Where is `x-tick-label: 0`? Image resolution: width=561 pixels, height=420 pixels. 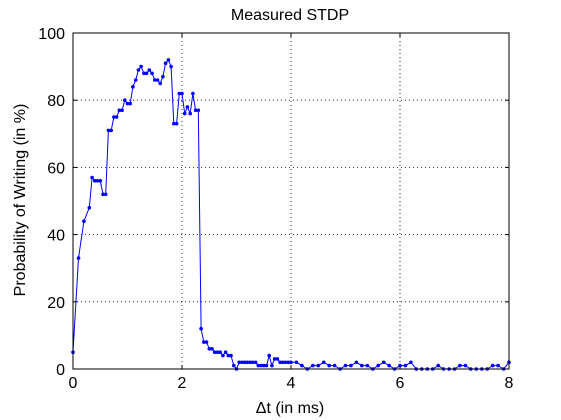 x-tick-label: 0 is located at coordinates (73, 383).